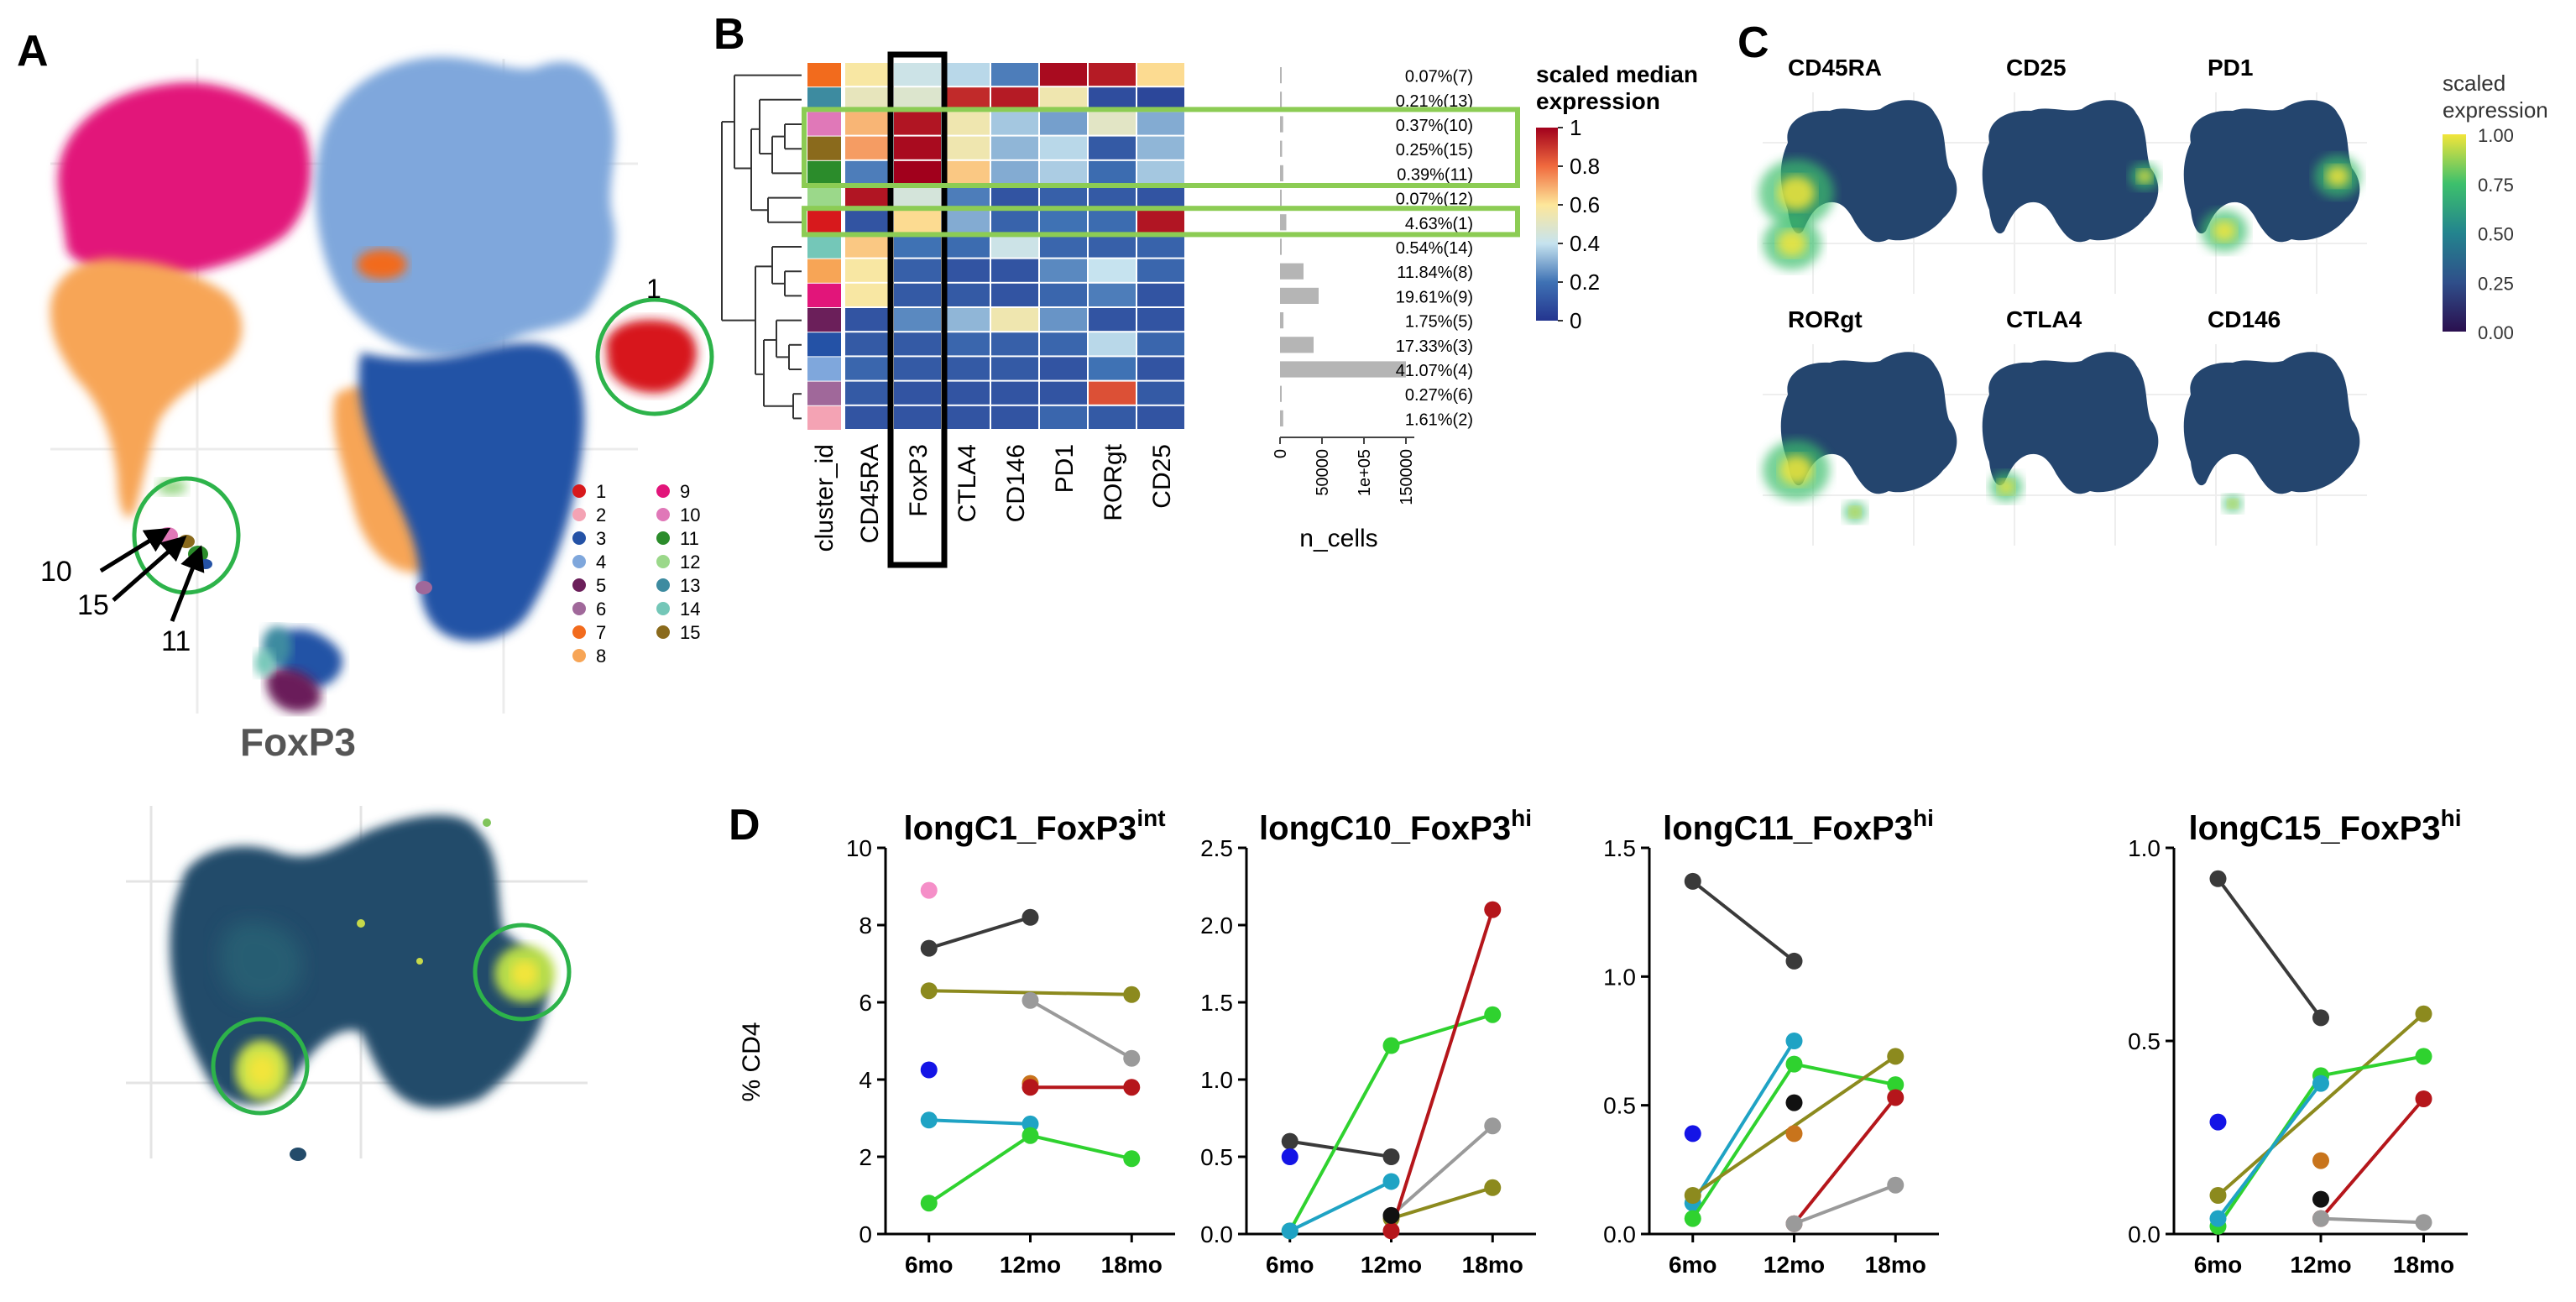 The width and height of the screenshot is (2576, 1302). What do you see at coordinates (1598, 101) in the screenshot?
I see `heatmap-legend-title-2: expression` at bounding box center [1598, 101].